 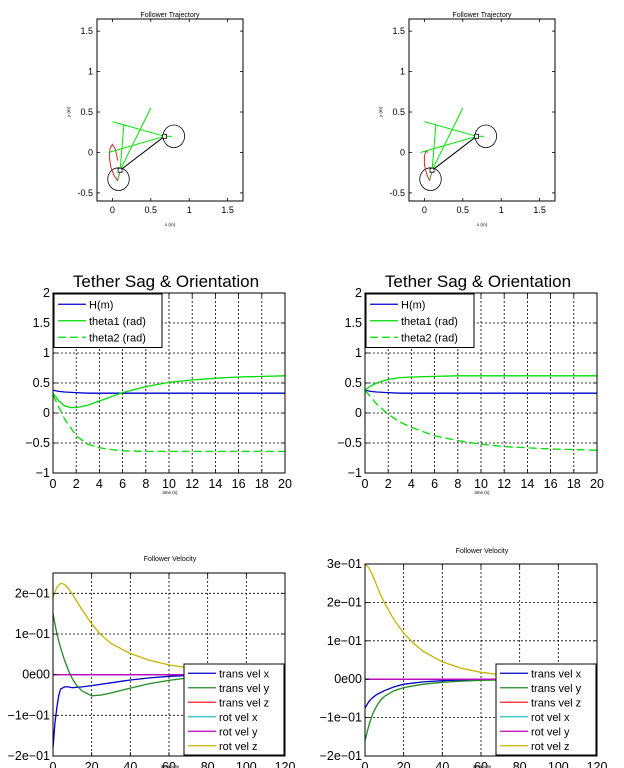 I want to click on legend-label: theta2 (rad), so click(x=117, y=338).